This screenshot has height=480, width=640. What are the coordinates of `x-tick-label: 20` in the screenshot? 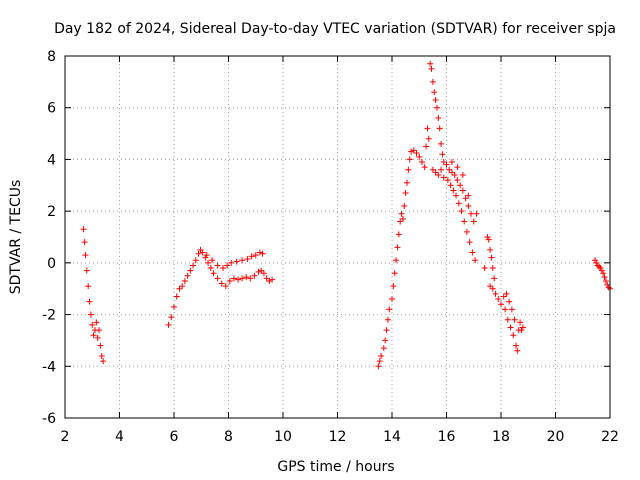 It's located at (556, 437).